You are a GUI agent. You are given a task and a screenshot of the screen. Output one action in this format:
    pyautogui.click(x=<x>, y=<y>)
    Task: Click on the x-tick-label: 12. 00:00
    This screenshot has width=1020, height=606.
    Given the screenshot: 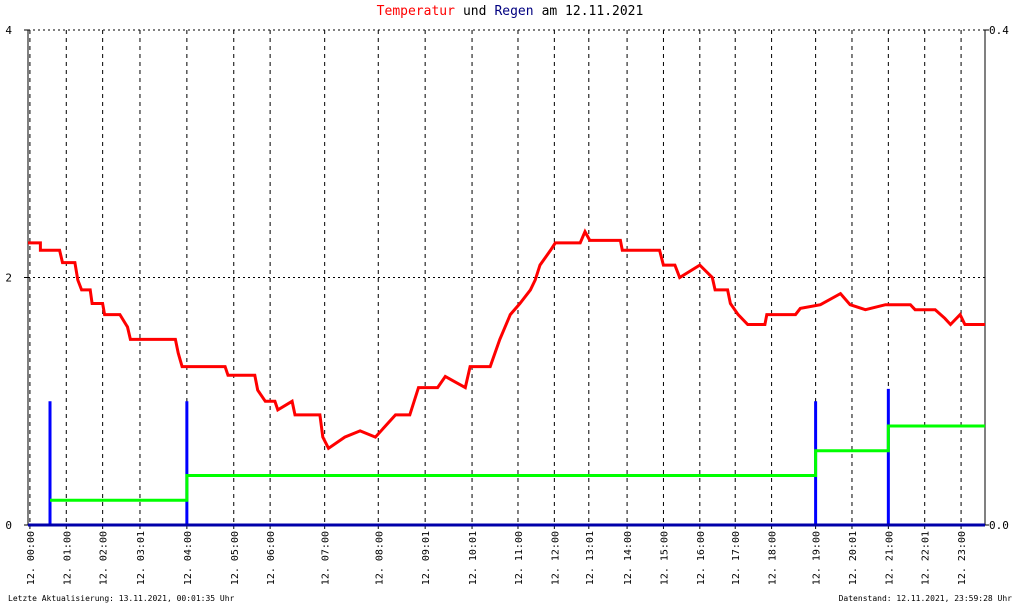 What is the action you would take?
    pyautogui.click(x=31, y=558)
    